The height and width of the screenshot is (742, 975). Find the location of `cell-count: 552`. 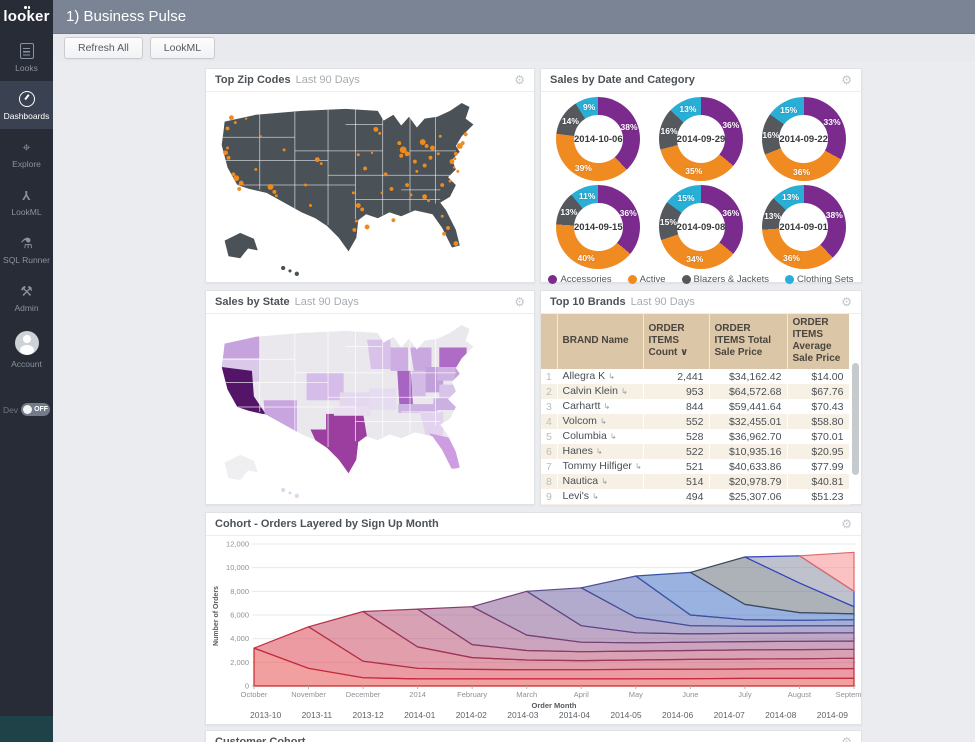

cell-count: 552 is located at coordinates (676, 421).